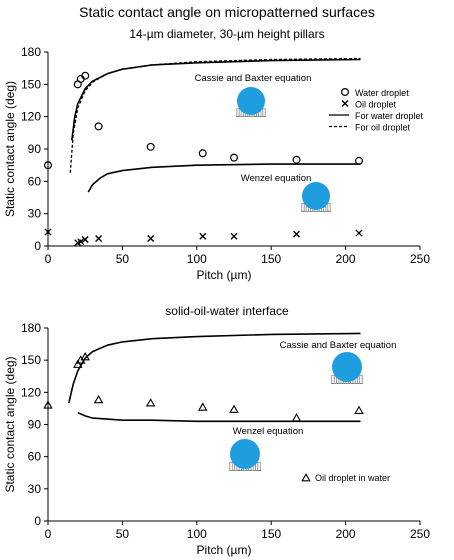 This screenshot has width=454, height=560. Describe the element at coordinates (227, 311) in the screenshot. I see `chart-2-subtitle: solid-oil-water interface` at that location.